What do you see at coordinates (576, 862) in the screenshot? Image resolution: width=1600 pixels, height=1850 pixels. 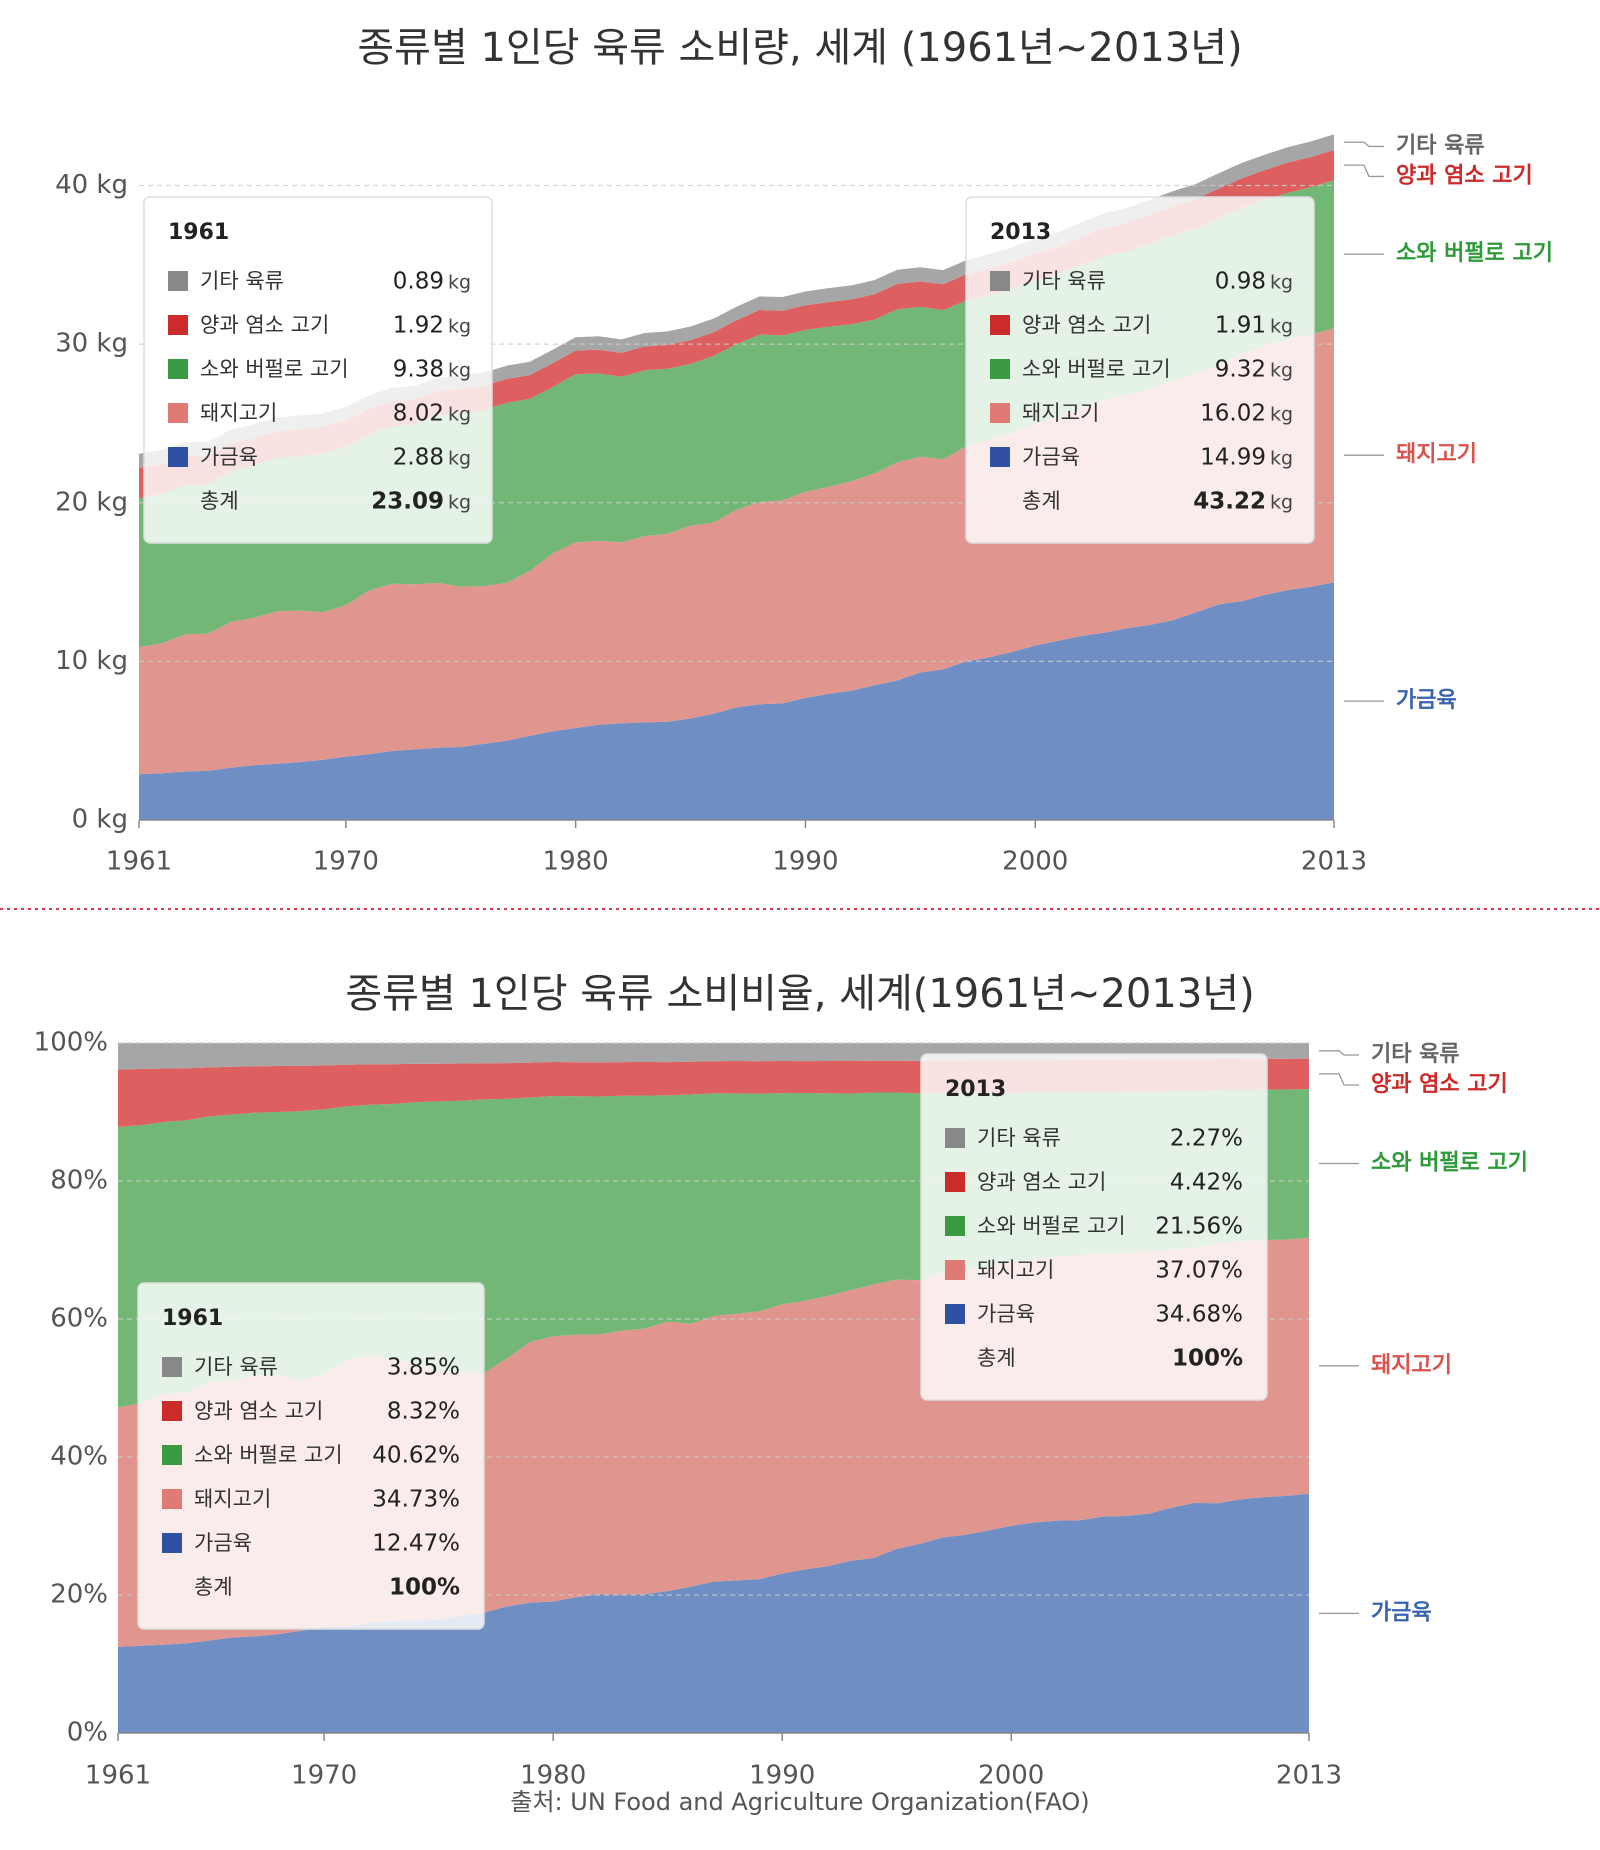 I see `x-tick-label: 1980` at bounding box center [576, 862].